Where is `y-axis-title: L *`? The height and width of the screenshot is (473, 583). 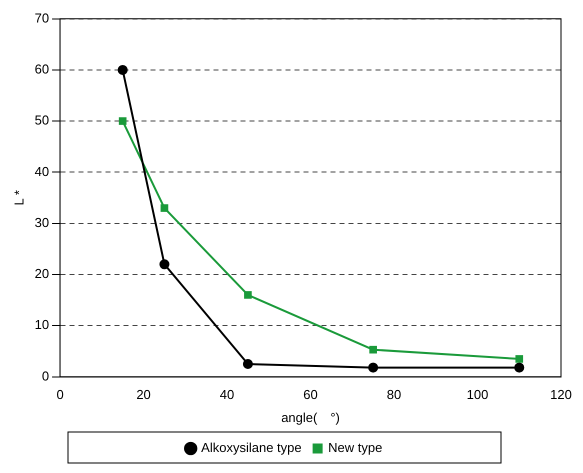 y-axis-title: L * is located at coordinates (18, 198).